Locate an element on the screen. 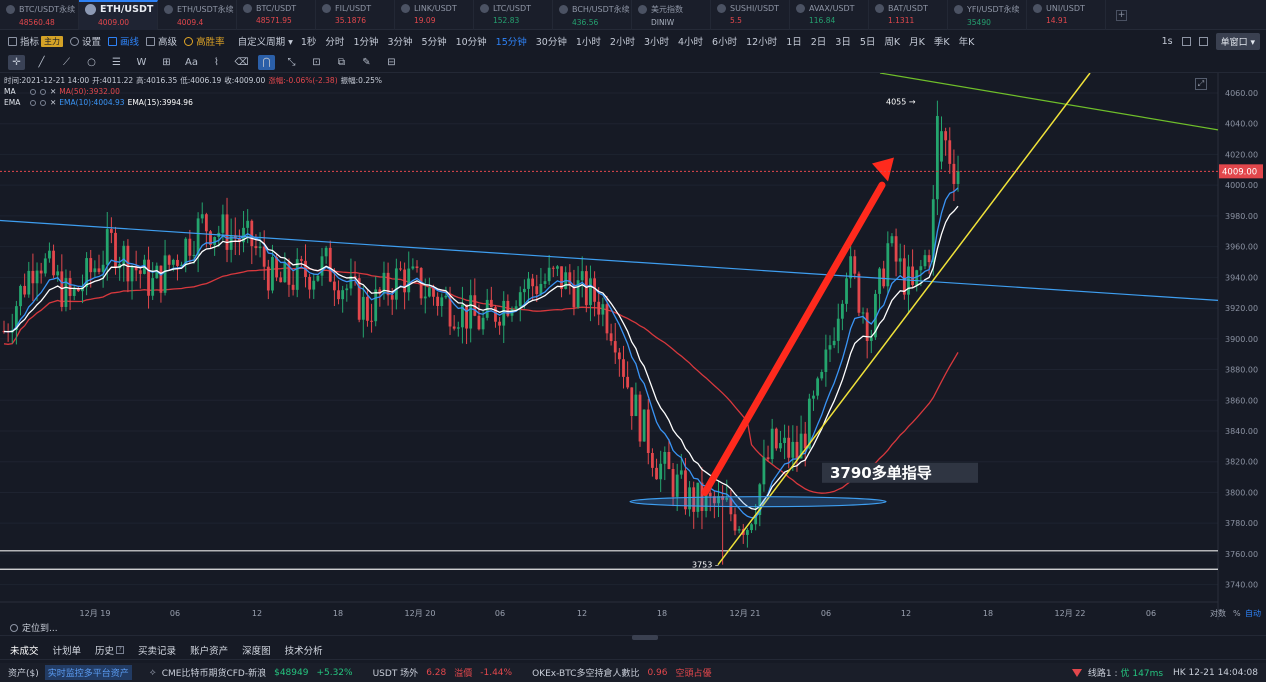 The image size is (1266, 682). horizontal-lines-icon: ☰ is located at coordinates (116, 62).